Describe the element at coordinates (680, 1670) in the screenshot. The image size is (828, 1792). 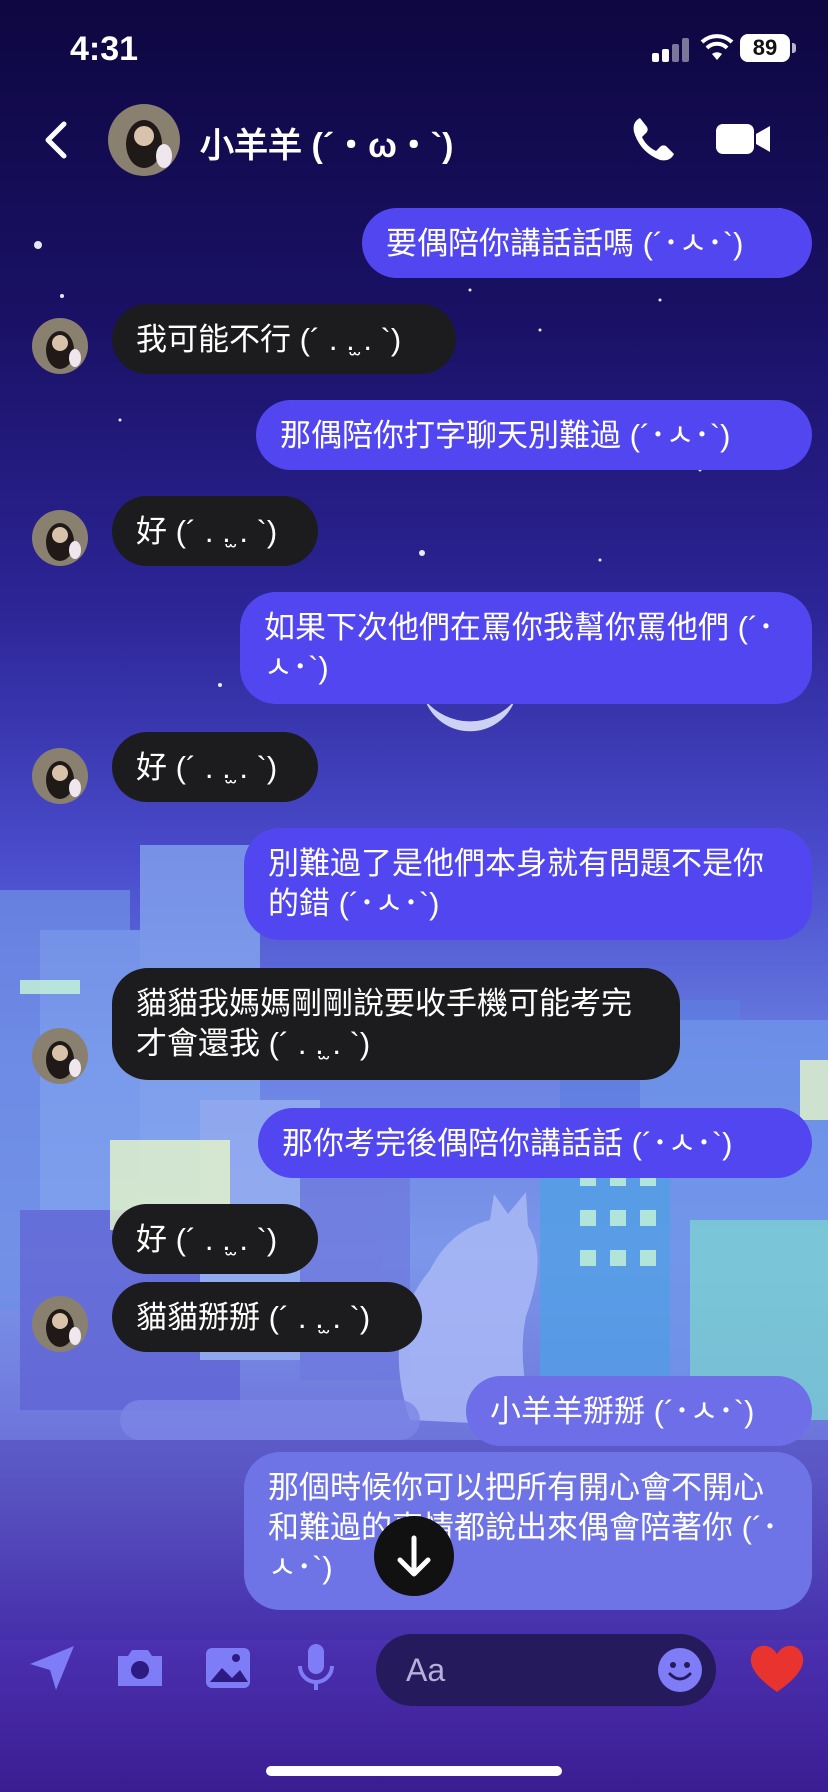
I see `emoji-icon` at that location.